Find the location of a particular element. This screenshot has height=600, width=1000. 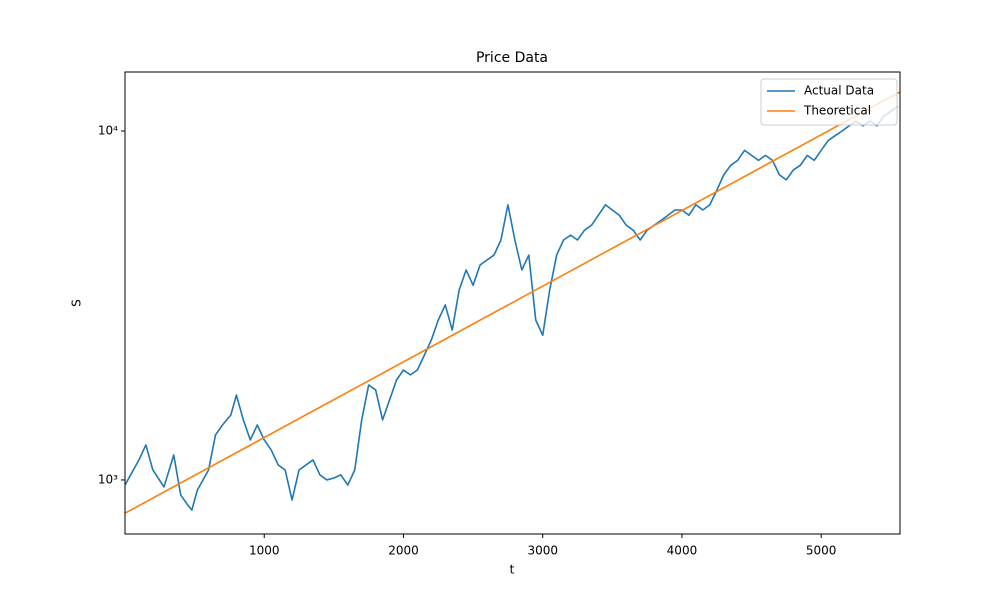

y-tick-label: 10⁴ is located at coordinates (108, 131).